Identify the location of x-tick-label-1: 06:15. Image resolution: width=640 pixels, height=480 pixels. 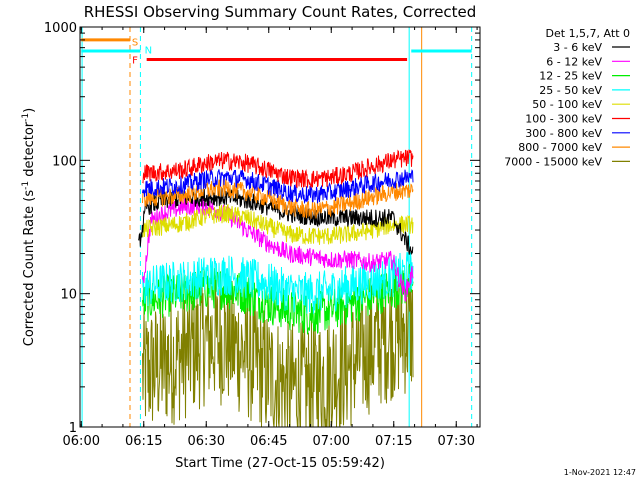
(143, 441).